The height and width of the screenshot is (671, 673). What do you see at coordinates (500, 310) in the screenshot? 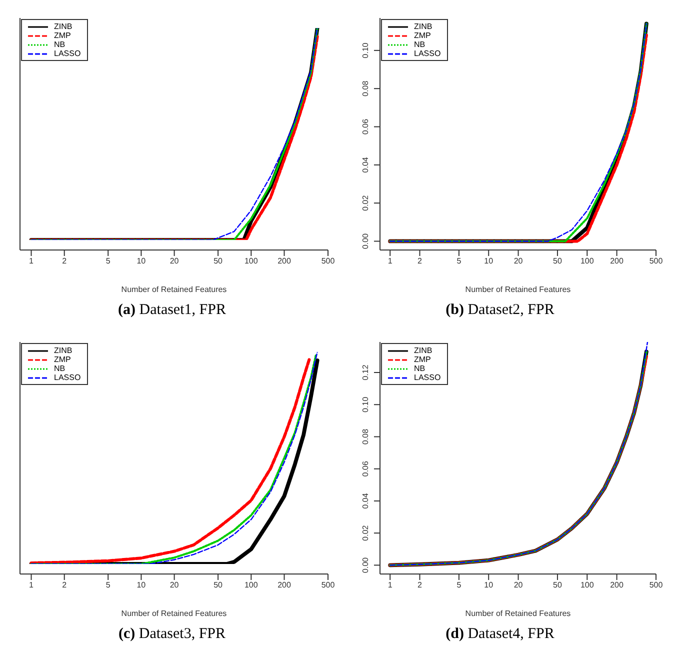
I see `text: (b) Dataset2, FPR` at bounding box center [500, 310].